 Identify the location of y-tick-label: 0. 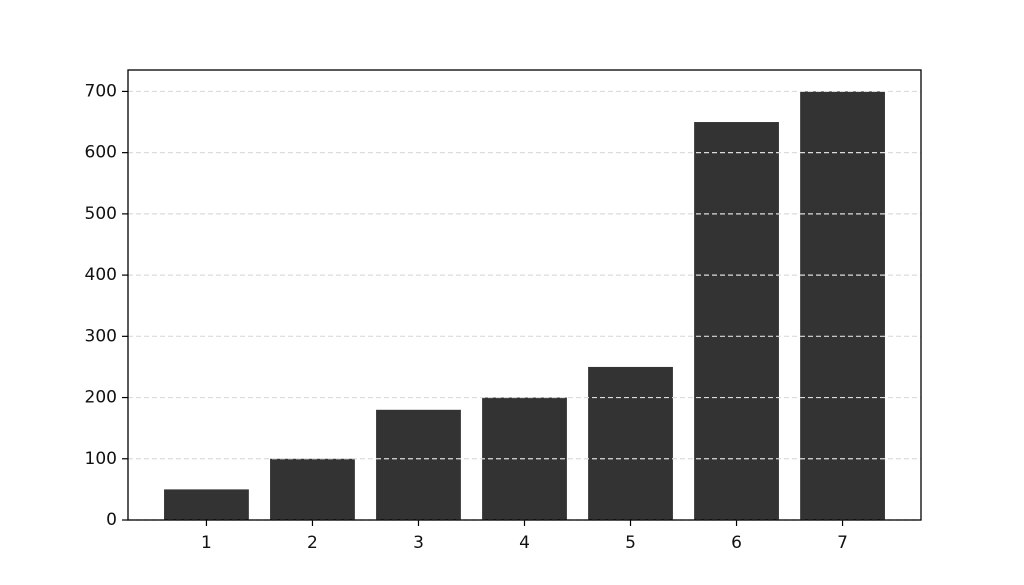
(111, 520).